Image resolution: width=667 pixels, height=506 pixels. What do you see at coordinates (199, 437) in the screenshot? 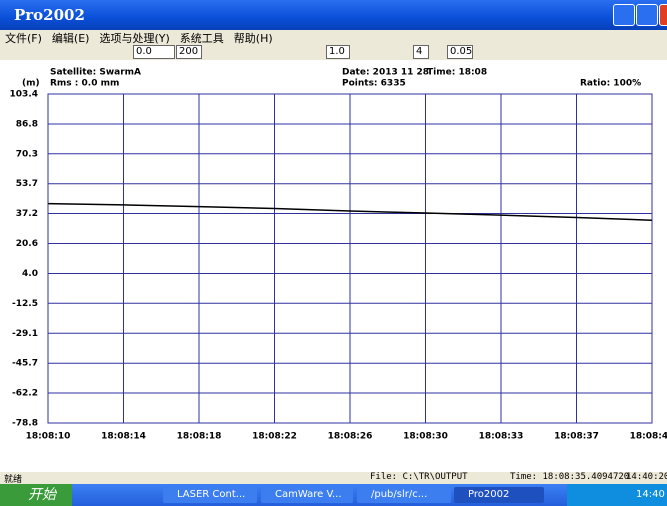
I see `x-tick-label: 18:08:18` at bounding box center [199, 437].